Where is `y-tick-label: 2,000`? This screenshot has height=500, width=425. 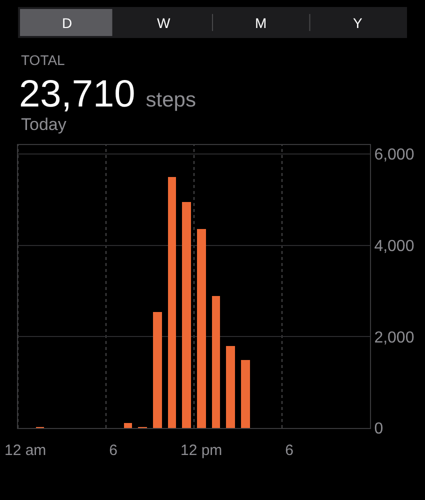 y-tick-label: 2,000 is located at coordinates (394, 337).